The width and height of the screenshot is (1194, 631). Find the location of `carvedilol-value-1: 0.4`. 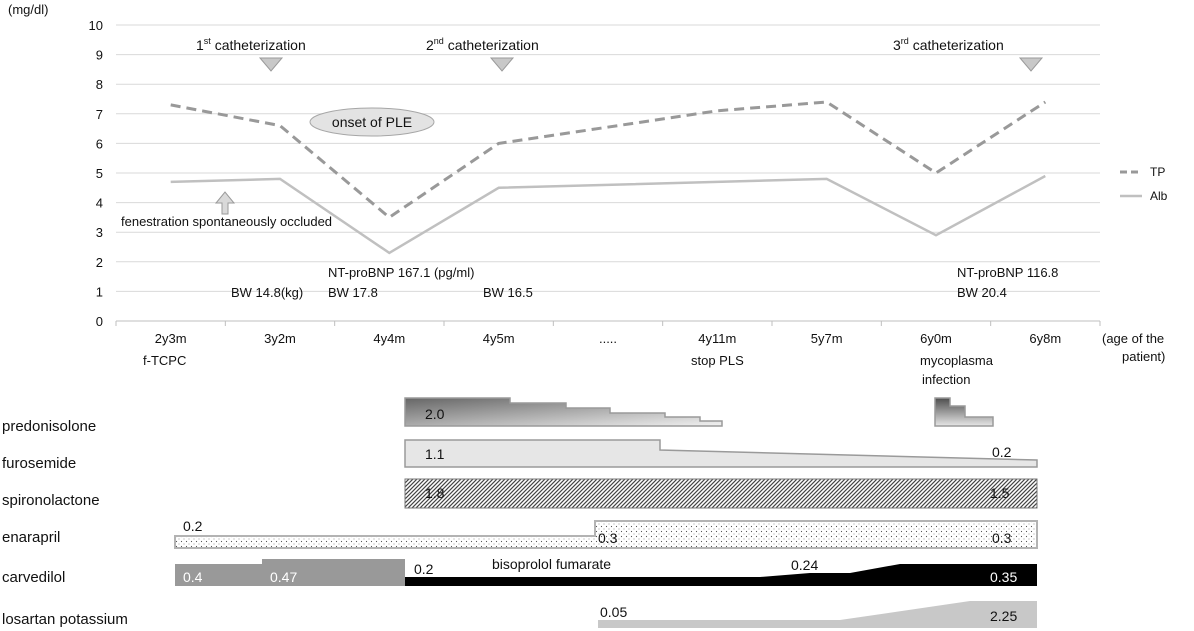

carvedilol-value-1: 0.4 is located at coordinates (193, 577).